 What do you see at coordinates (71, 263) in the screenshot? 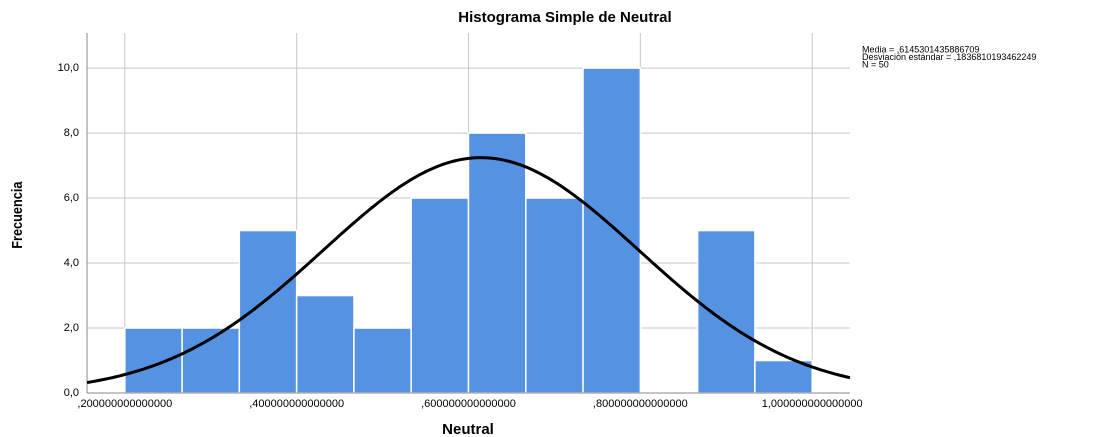
I see `y-tick-label: 4,0` at bounding box center [71, 263].